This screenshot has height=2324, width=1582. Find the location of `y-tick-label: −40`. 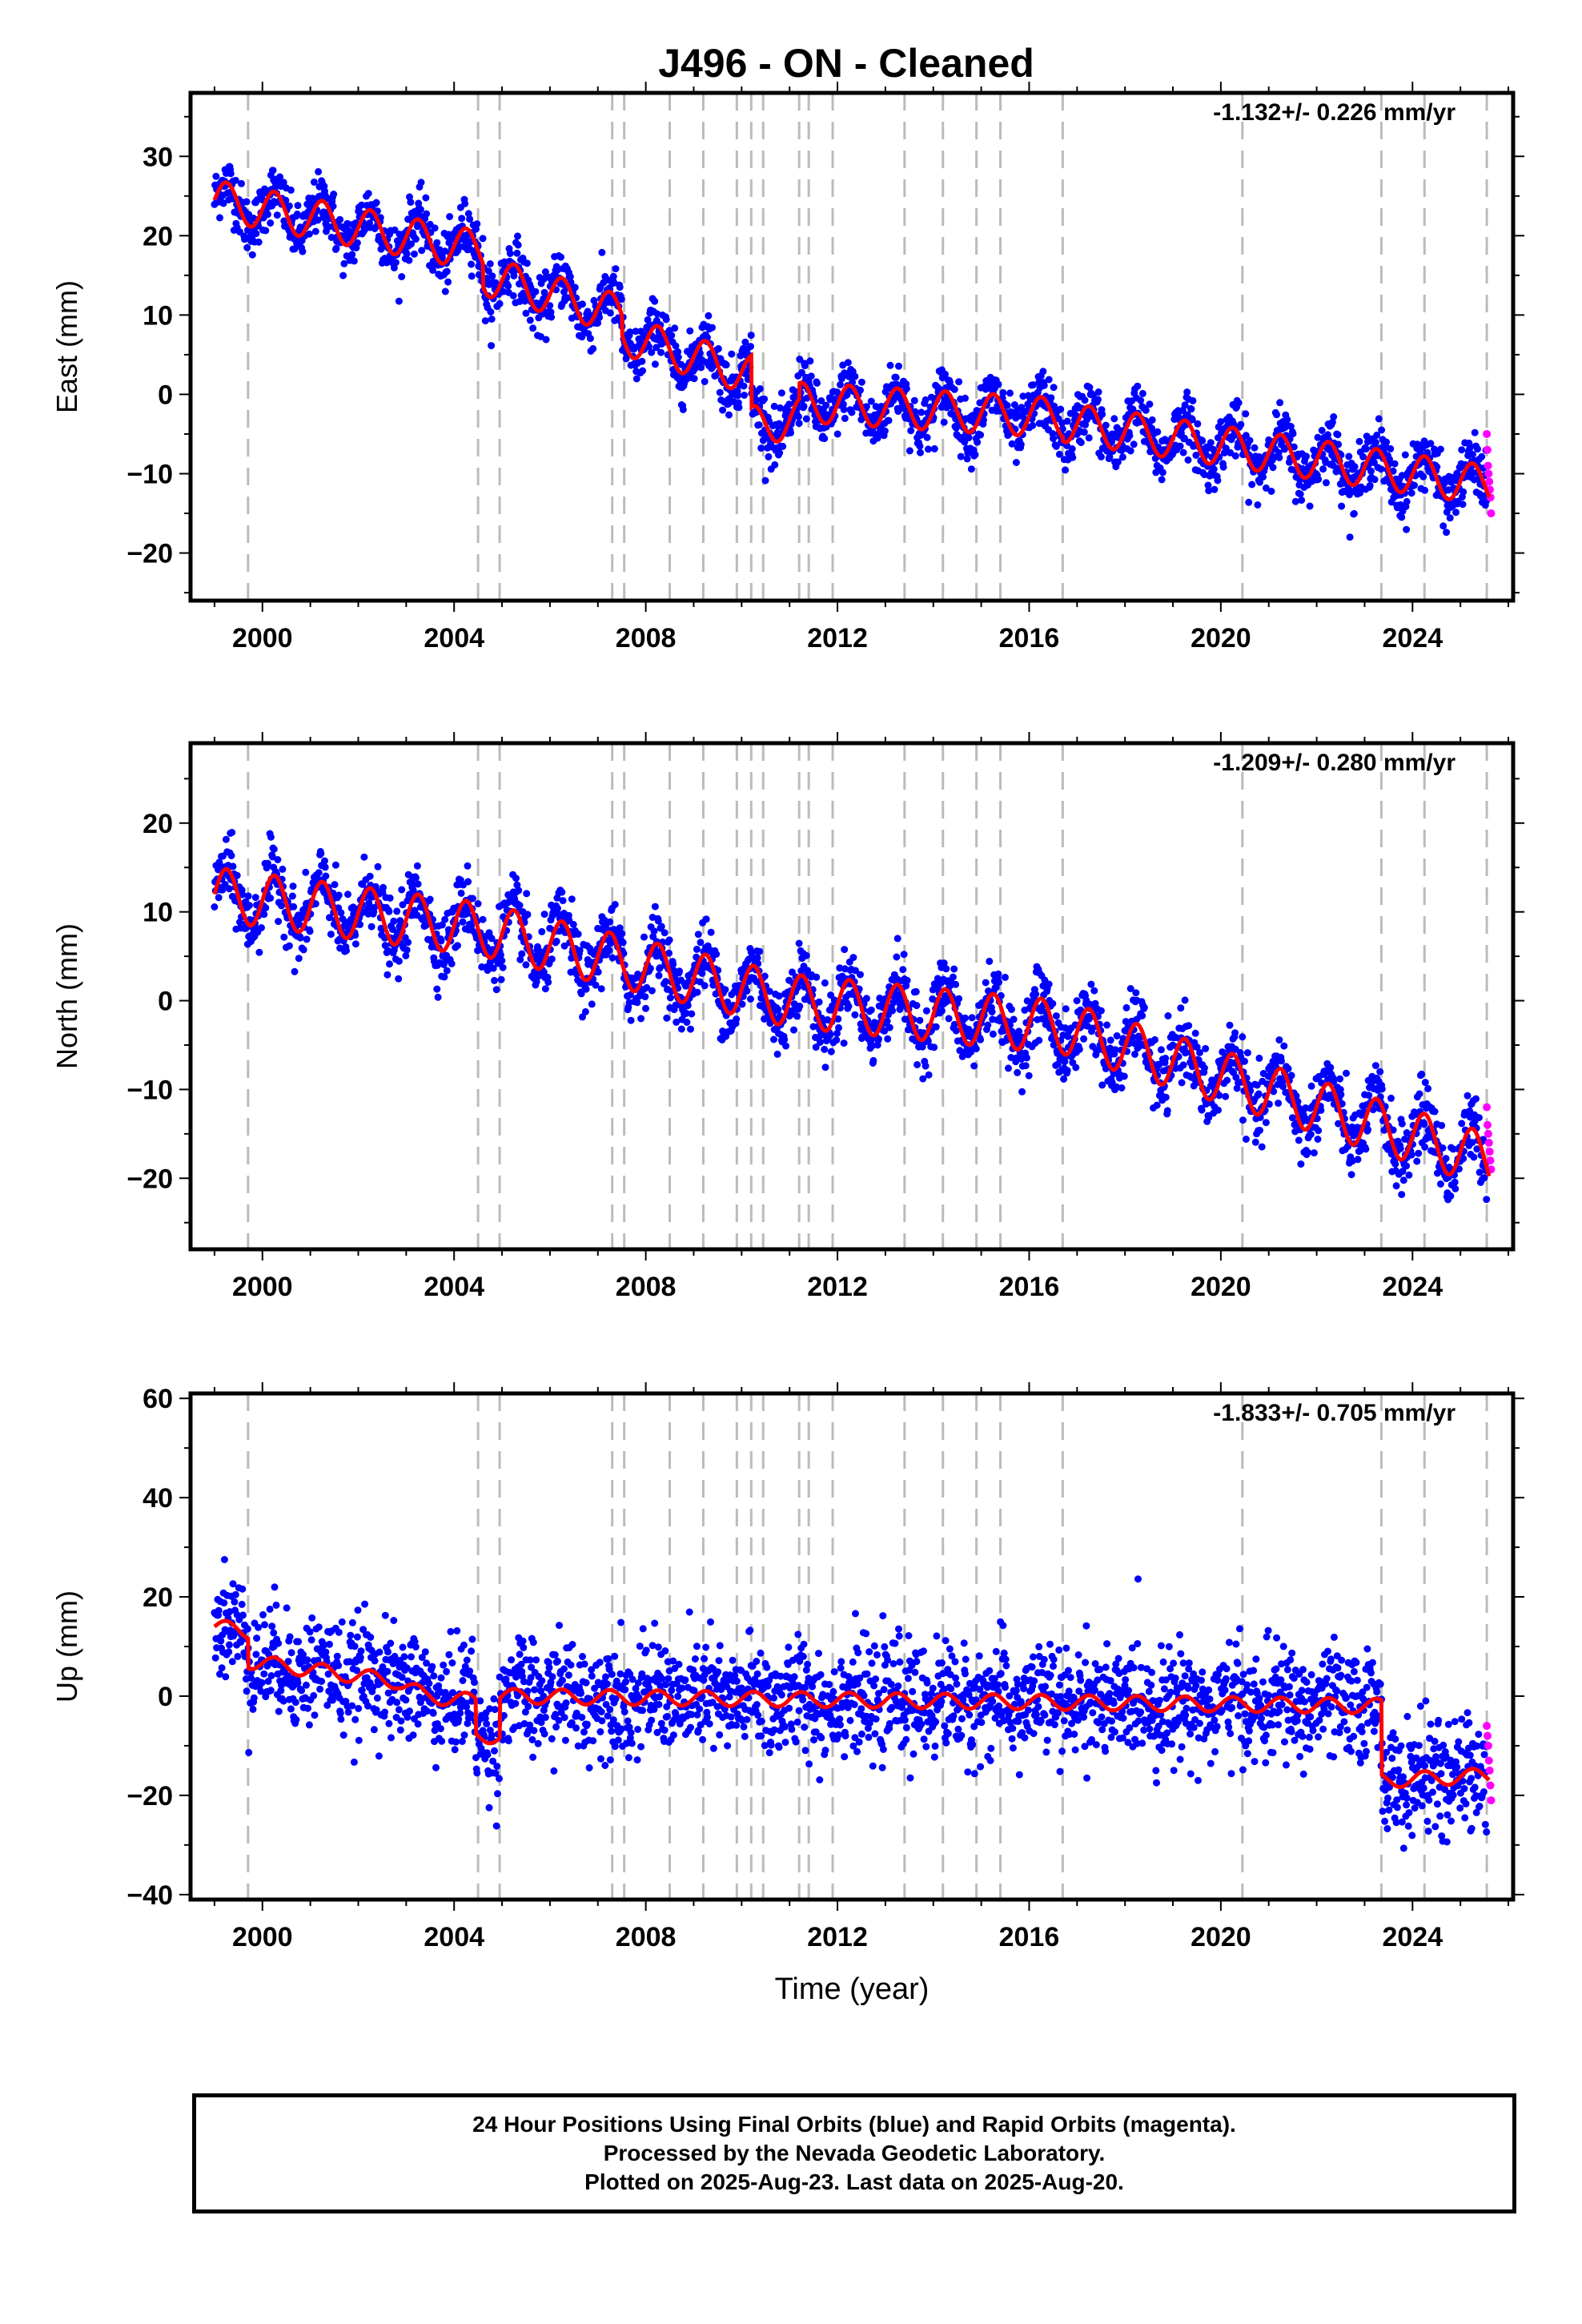

y-tick-label: −40 is located at coordinates (149, 1895).